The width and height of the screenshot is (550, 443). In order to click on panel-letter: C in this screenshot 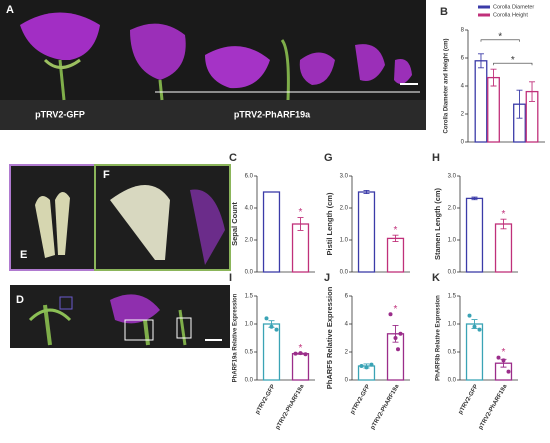, I will do `click(233, 158)`.